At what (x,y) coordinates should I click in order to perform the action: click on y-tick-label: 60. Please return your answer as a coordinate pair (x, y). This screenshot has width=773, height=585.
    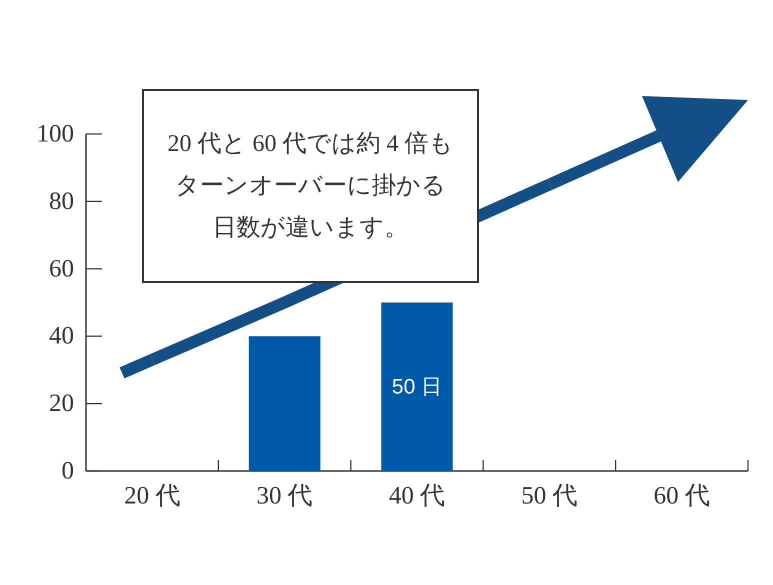
    Looking at the image, I should click on (61, 268).